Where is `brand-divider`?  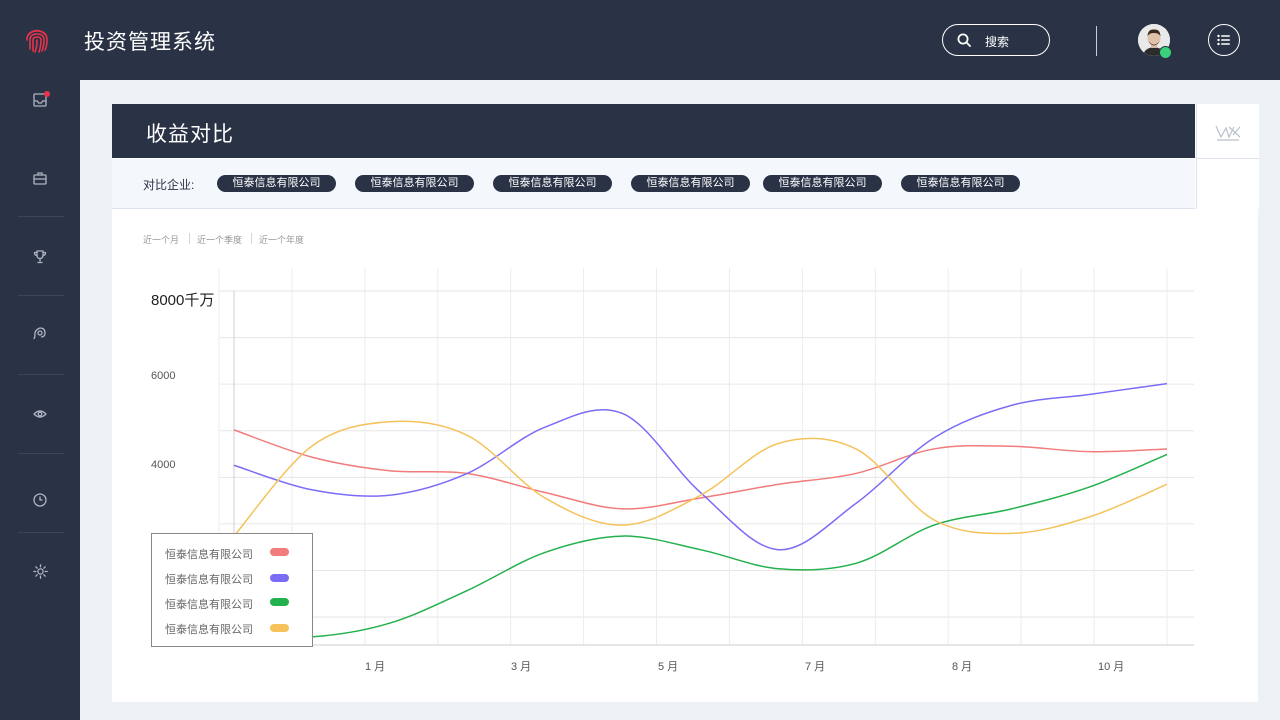 brand-divider is located at coordinates (1228, 158).